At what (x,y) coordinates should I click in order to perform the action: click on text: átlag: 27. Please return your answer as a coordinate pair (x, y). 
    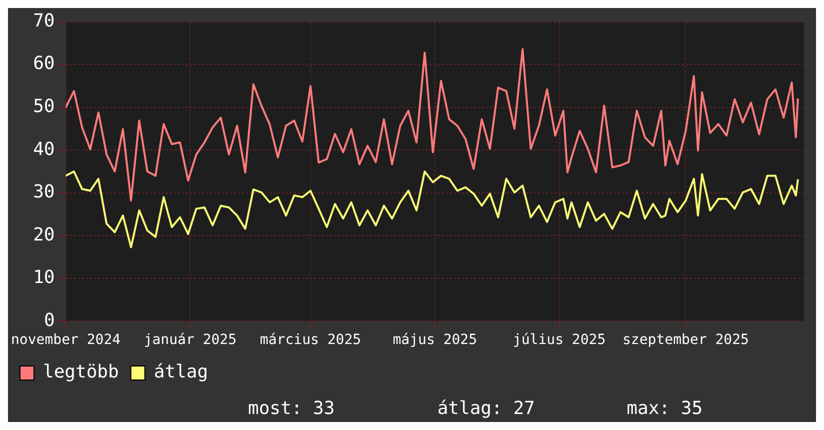
    Looking at the image, I should click on (486, 408).